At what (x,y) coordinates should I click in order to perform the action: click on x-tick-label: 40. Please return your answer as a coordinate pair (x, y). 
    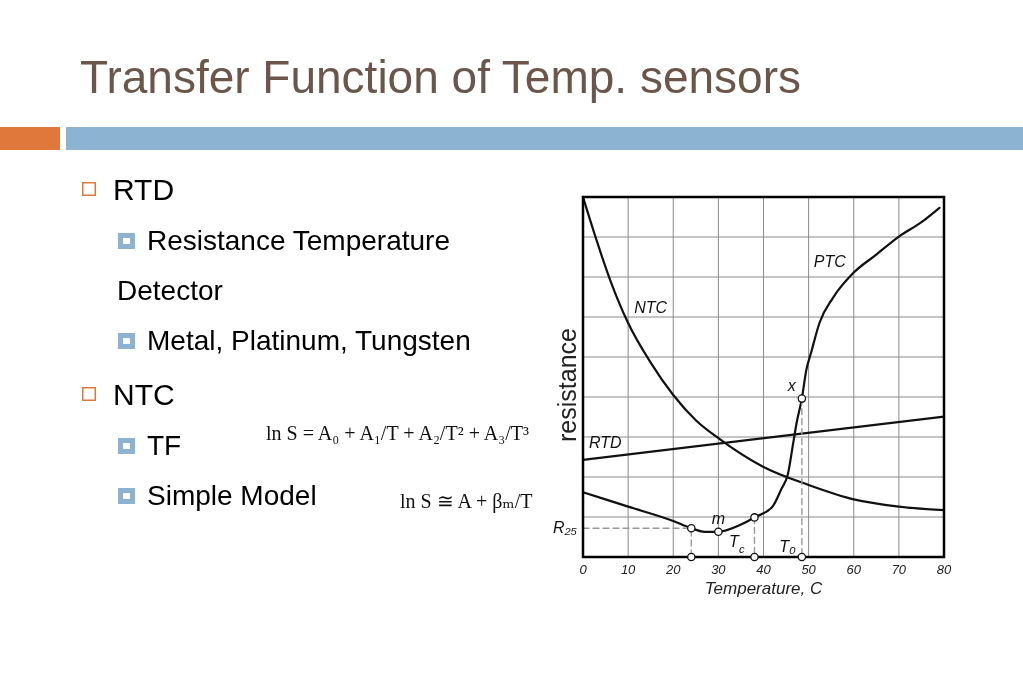
    Looking at the image, I should click on (764, 569).